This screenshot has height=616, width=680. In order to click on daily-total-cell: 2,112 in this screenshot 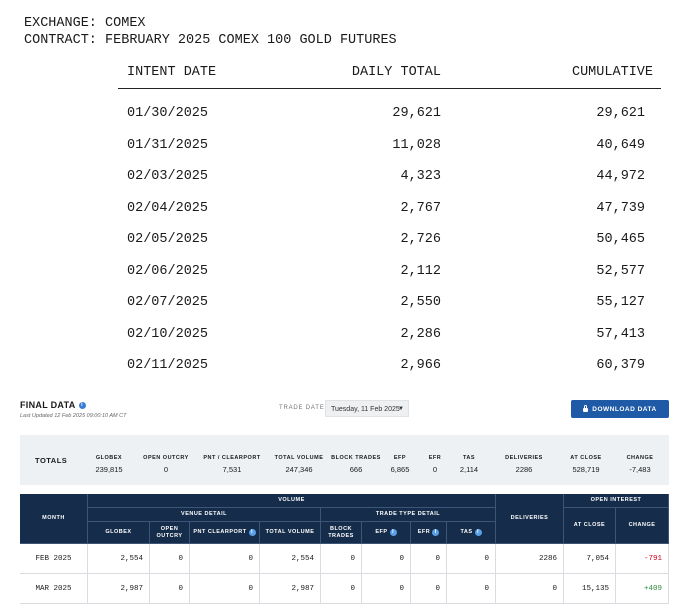, I will do `click(420, 271)`.